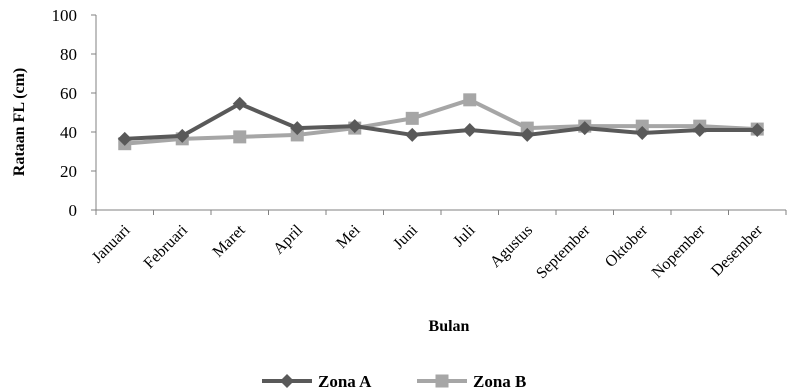 This screenshot has width=787, height=392. Describe the element at coordinates (348, 236) in the screenshot. I see `x-tick-label: Mei` at that location.